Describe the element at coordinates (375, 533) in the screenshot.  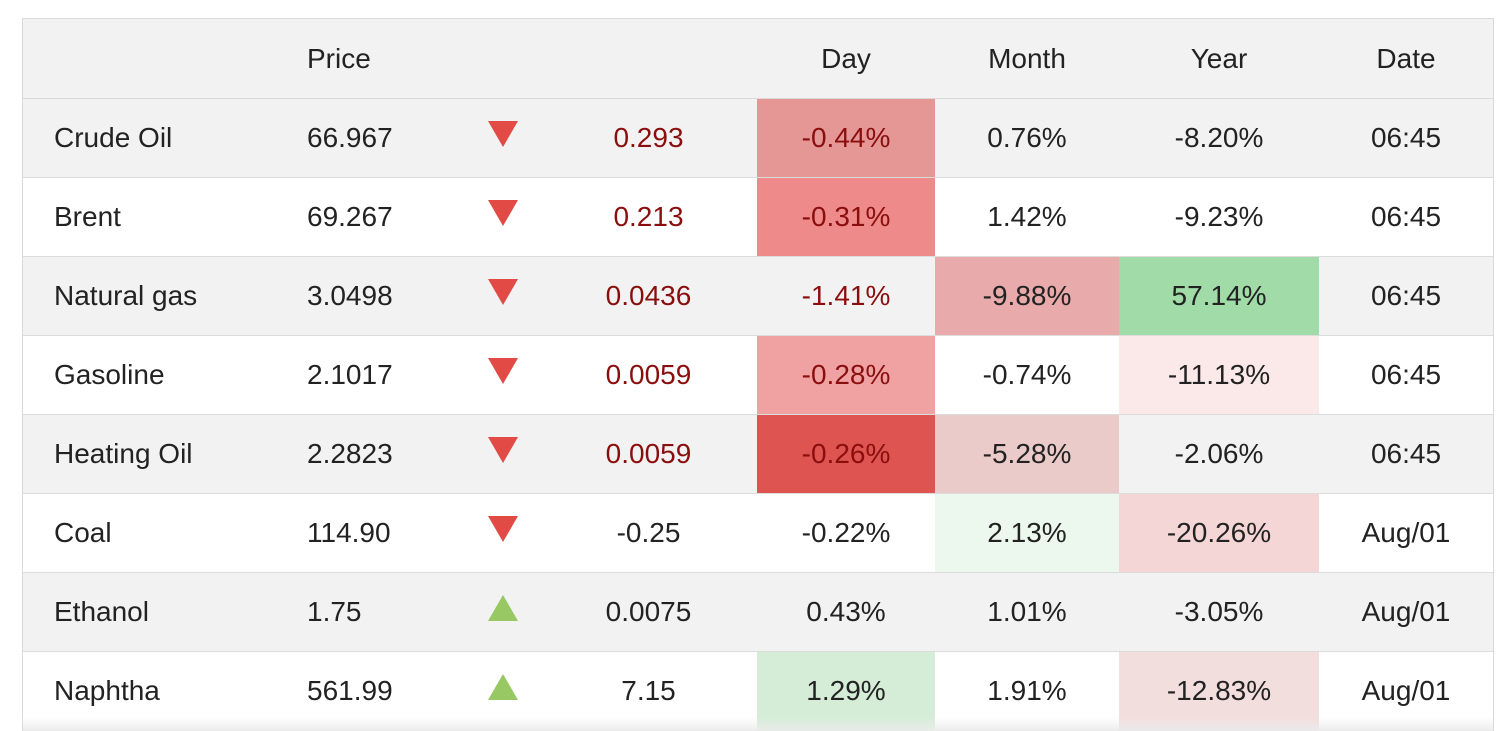
I see `price-cell: 114.90` at that location.